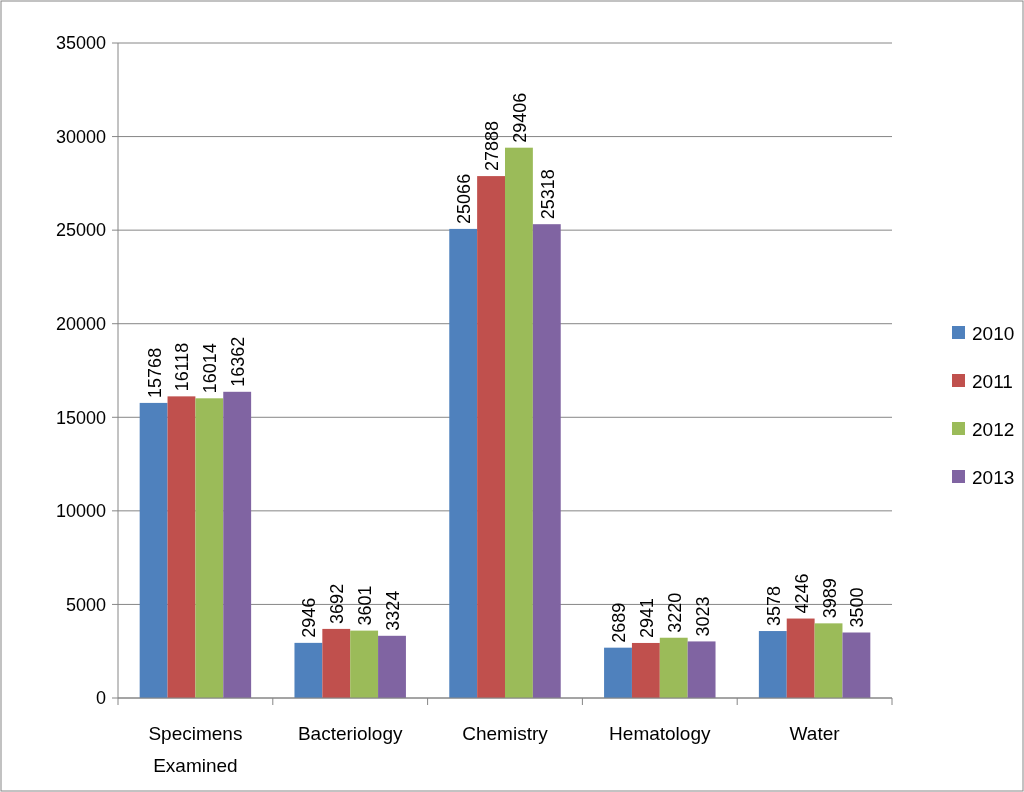  I want to click on legend-label: 2011, so click(992, 381).